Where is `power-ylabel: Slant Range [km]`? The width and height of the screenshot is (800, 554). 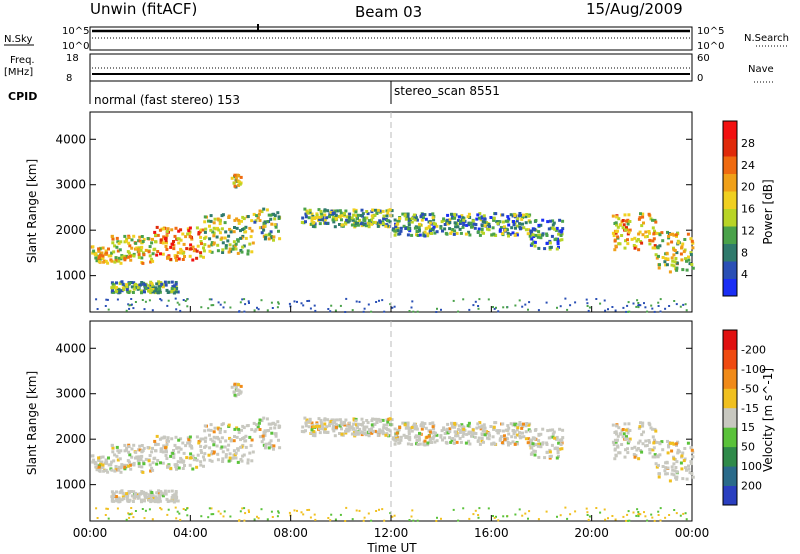
power-ylabel: Slant Range [km] is located at coordinates (32, 211).